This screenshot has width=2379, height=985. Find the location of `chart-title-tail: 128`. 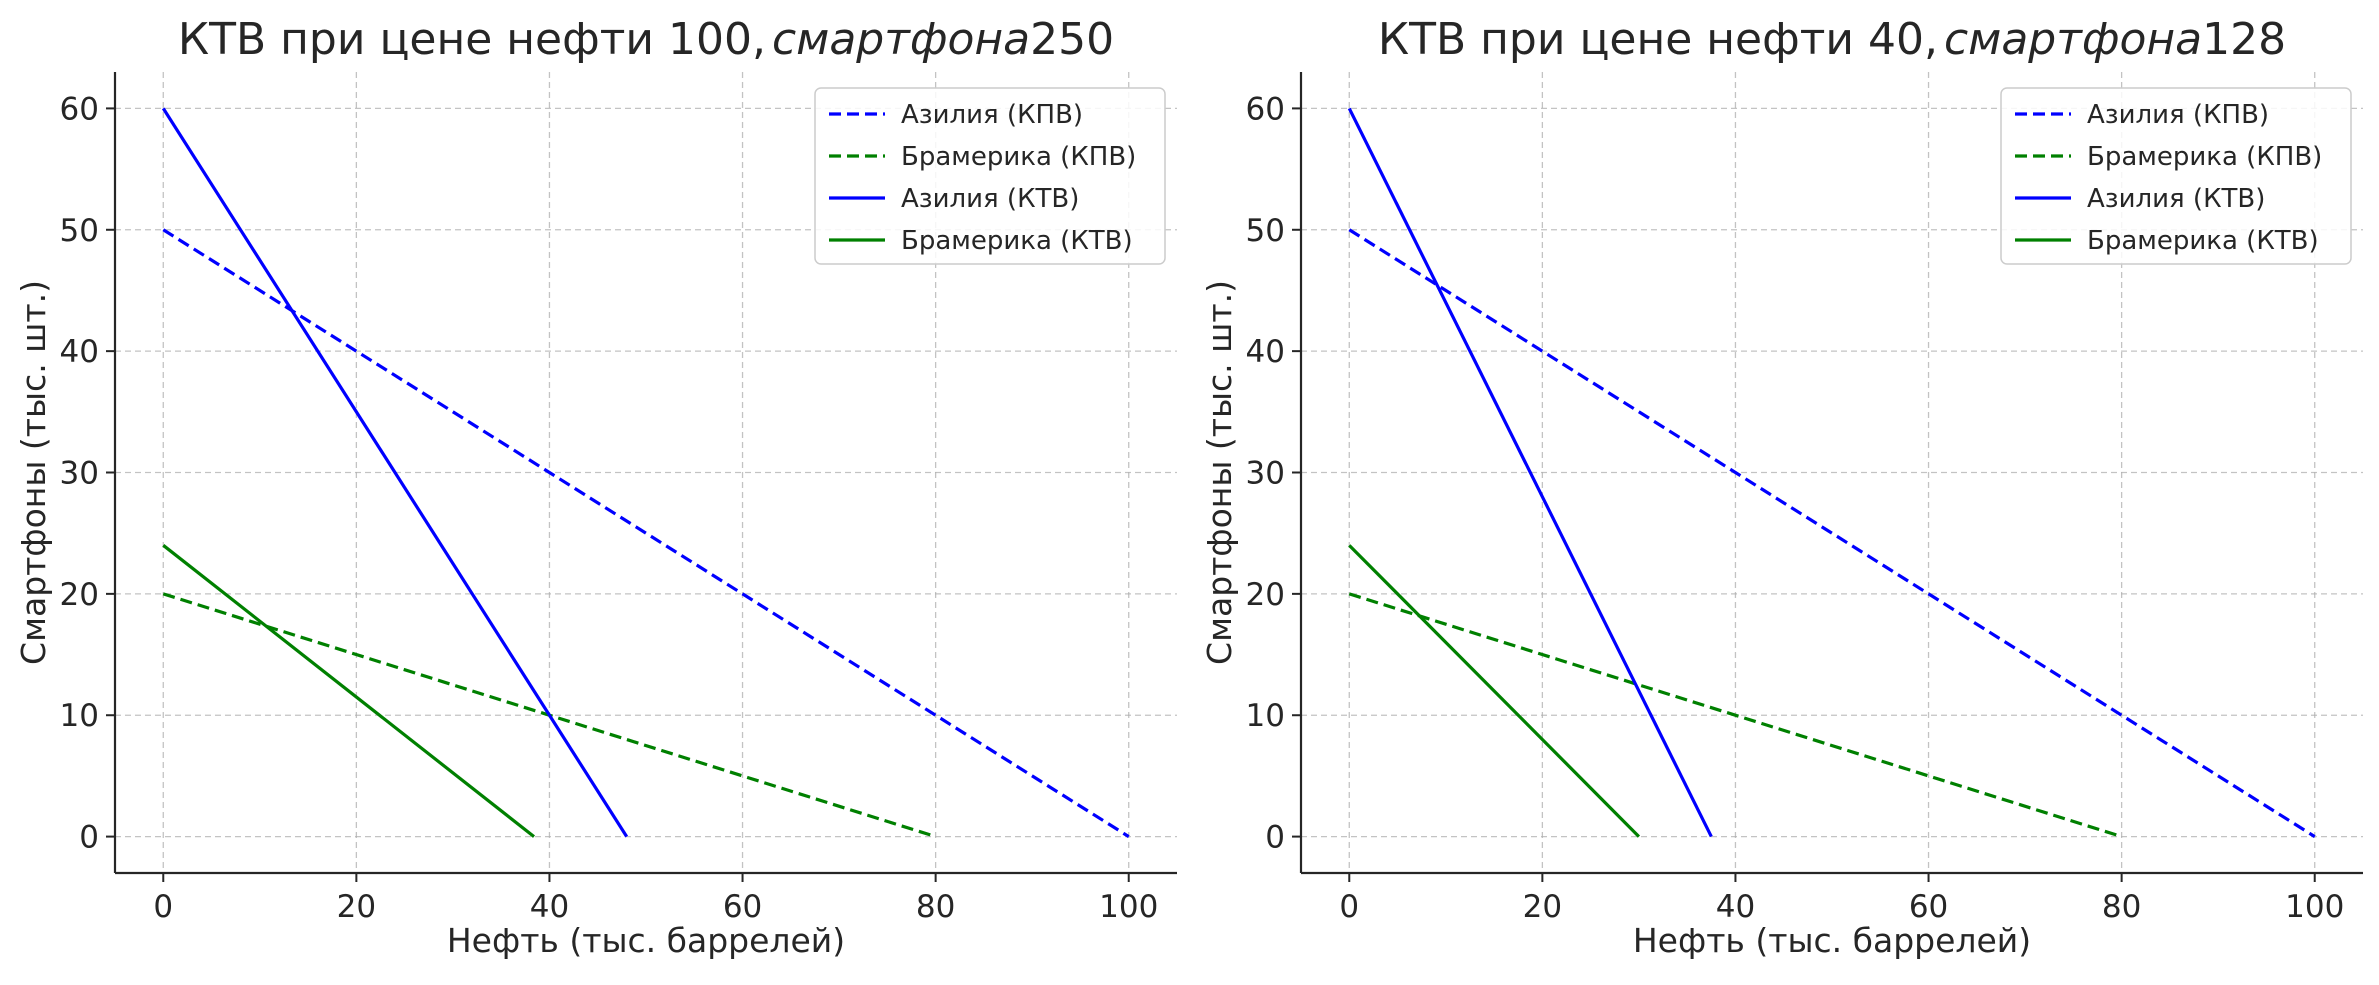

chart-title-tail: 128 is located at coordinates (2244, 39).